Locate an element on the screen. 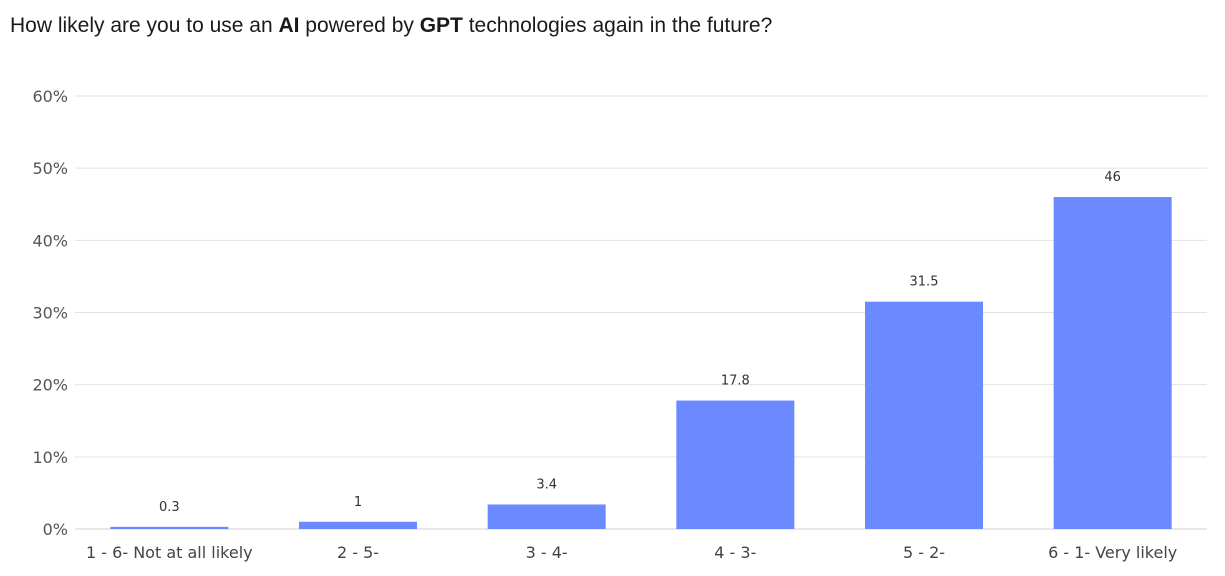 The width and height of the screenshot is (1225, 576). y-tick-label: 30% is located at coordinates (50, 313).